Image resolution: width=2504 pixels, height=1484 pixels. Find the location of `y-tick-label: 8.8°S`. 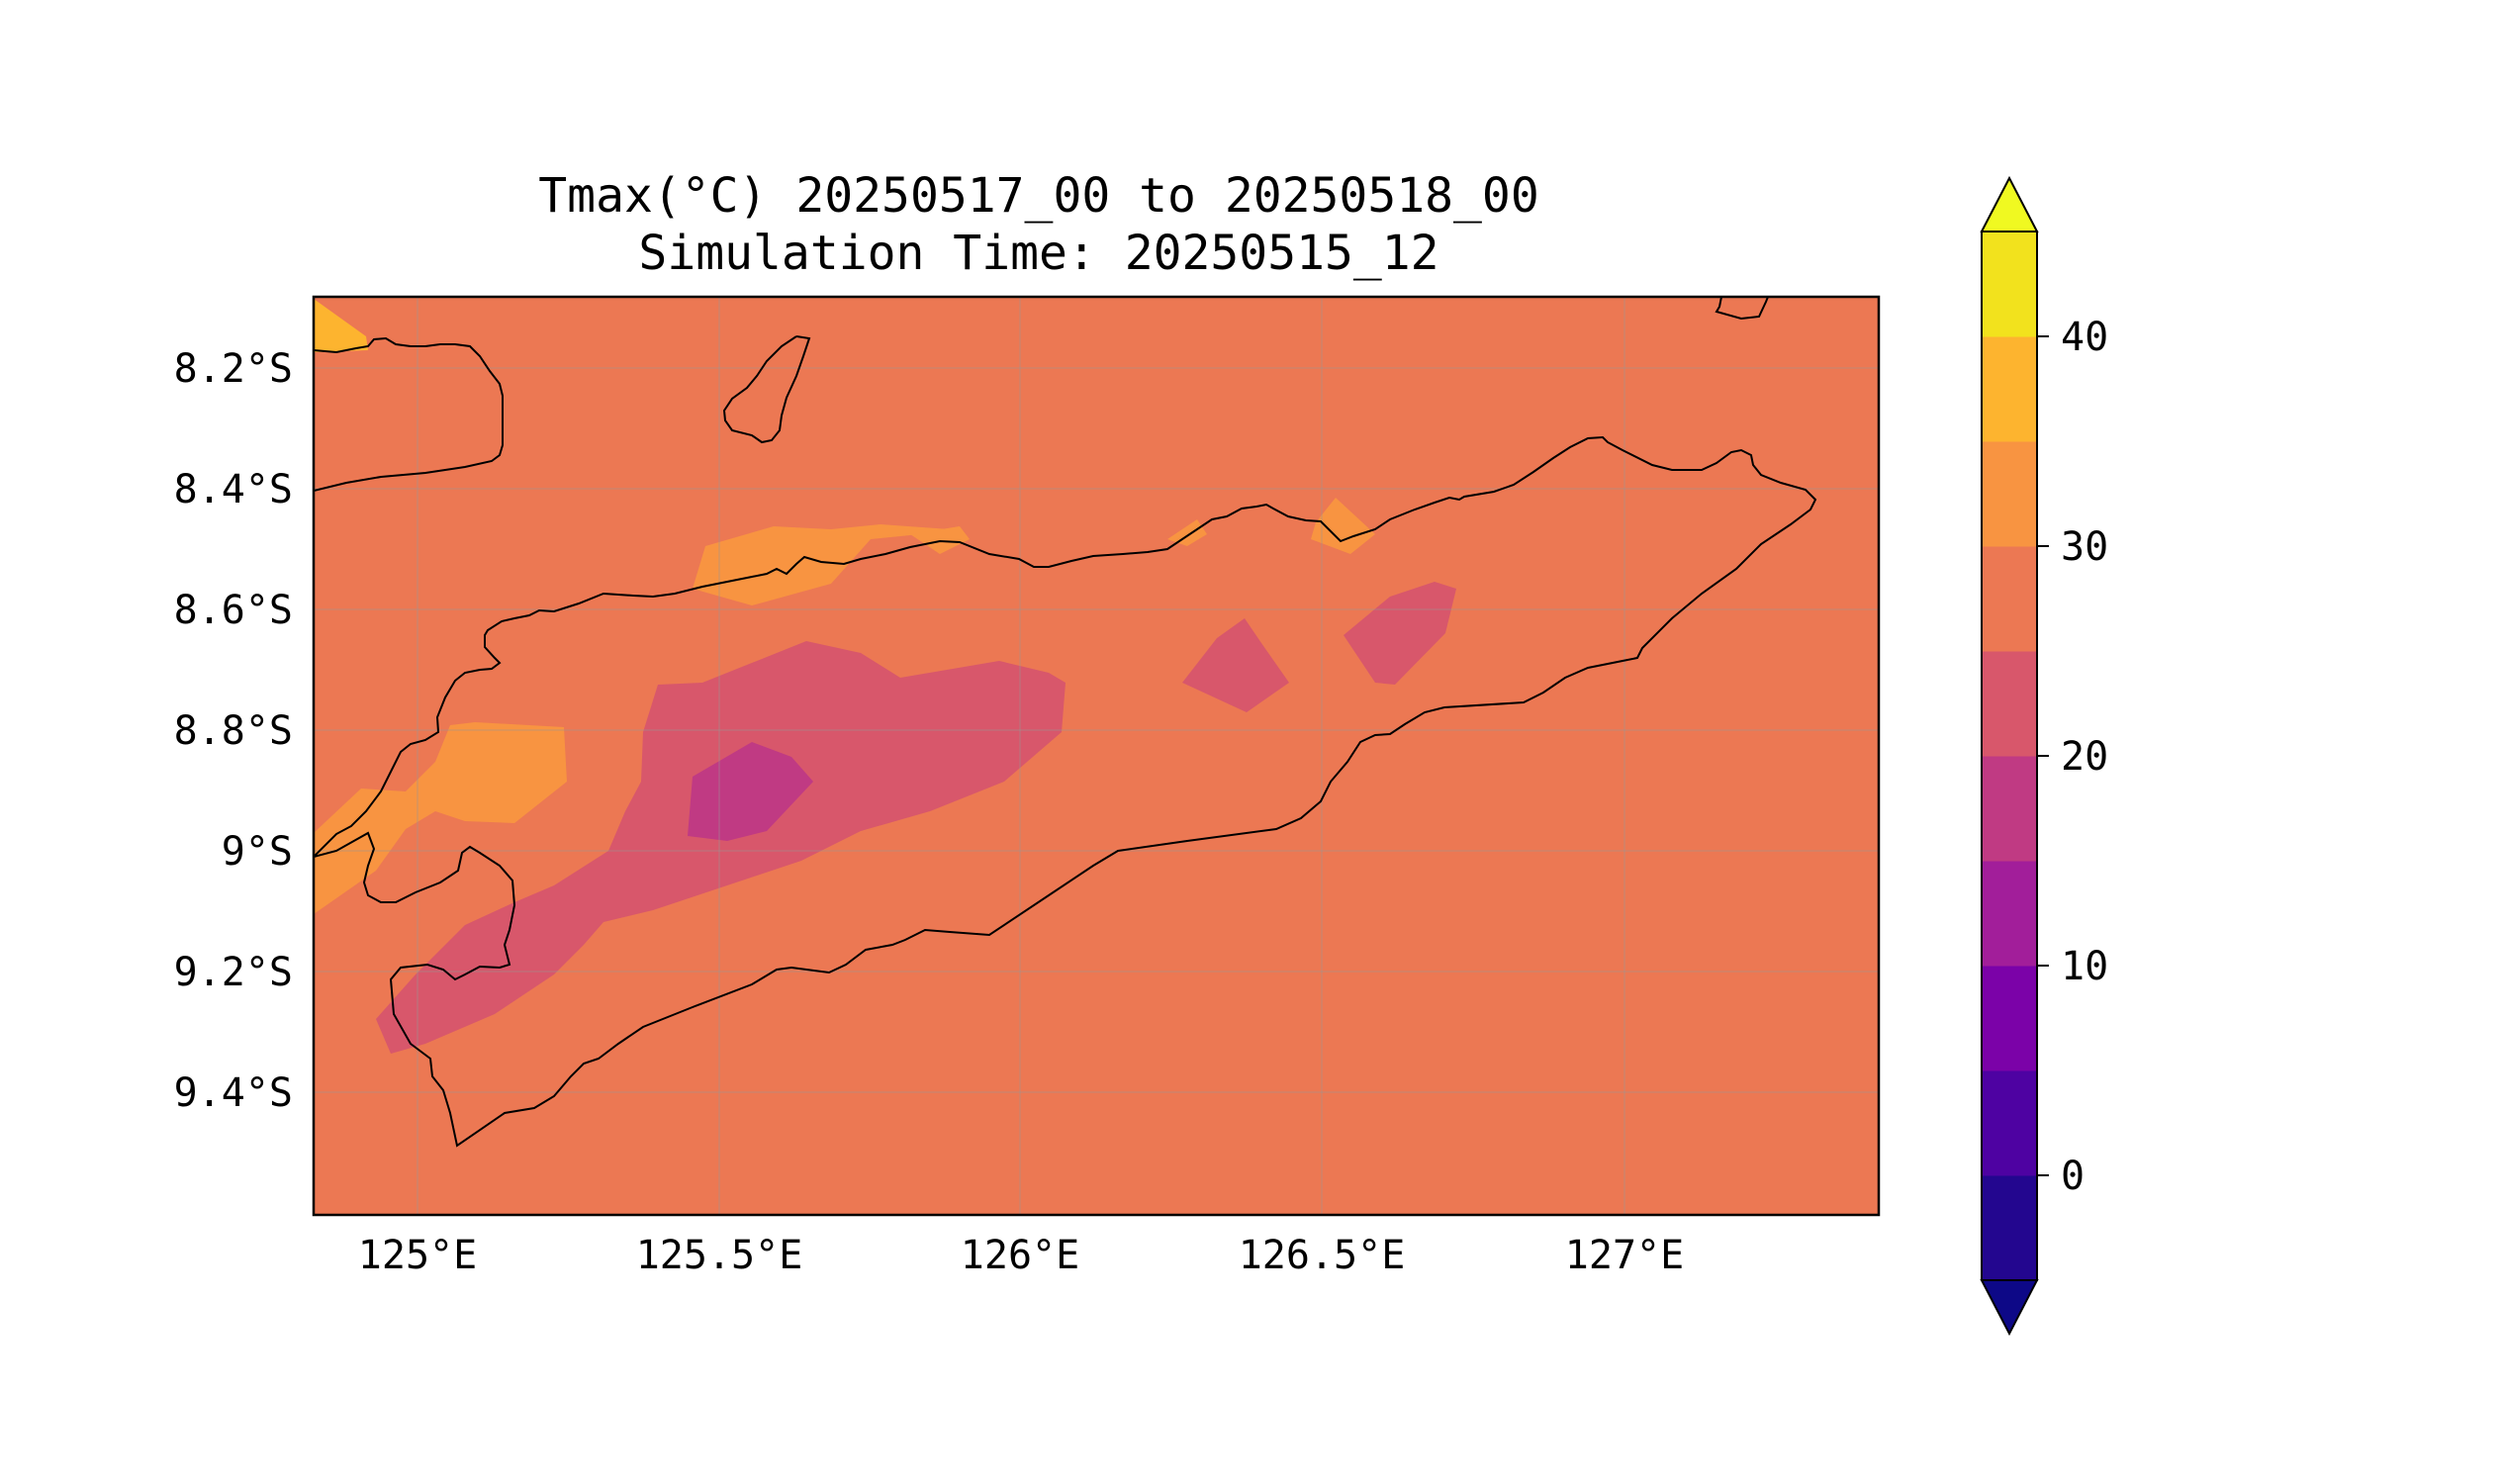

y-tick-label: 8.8°S is located at coordinates (233, 731).